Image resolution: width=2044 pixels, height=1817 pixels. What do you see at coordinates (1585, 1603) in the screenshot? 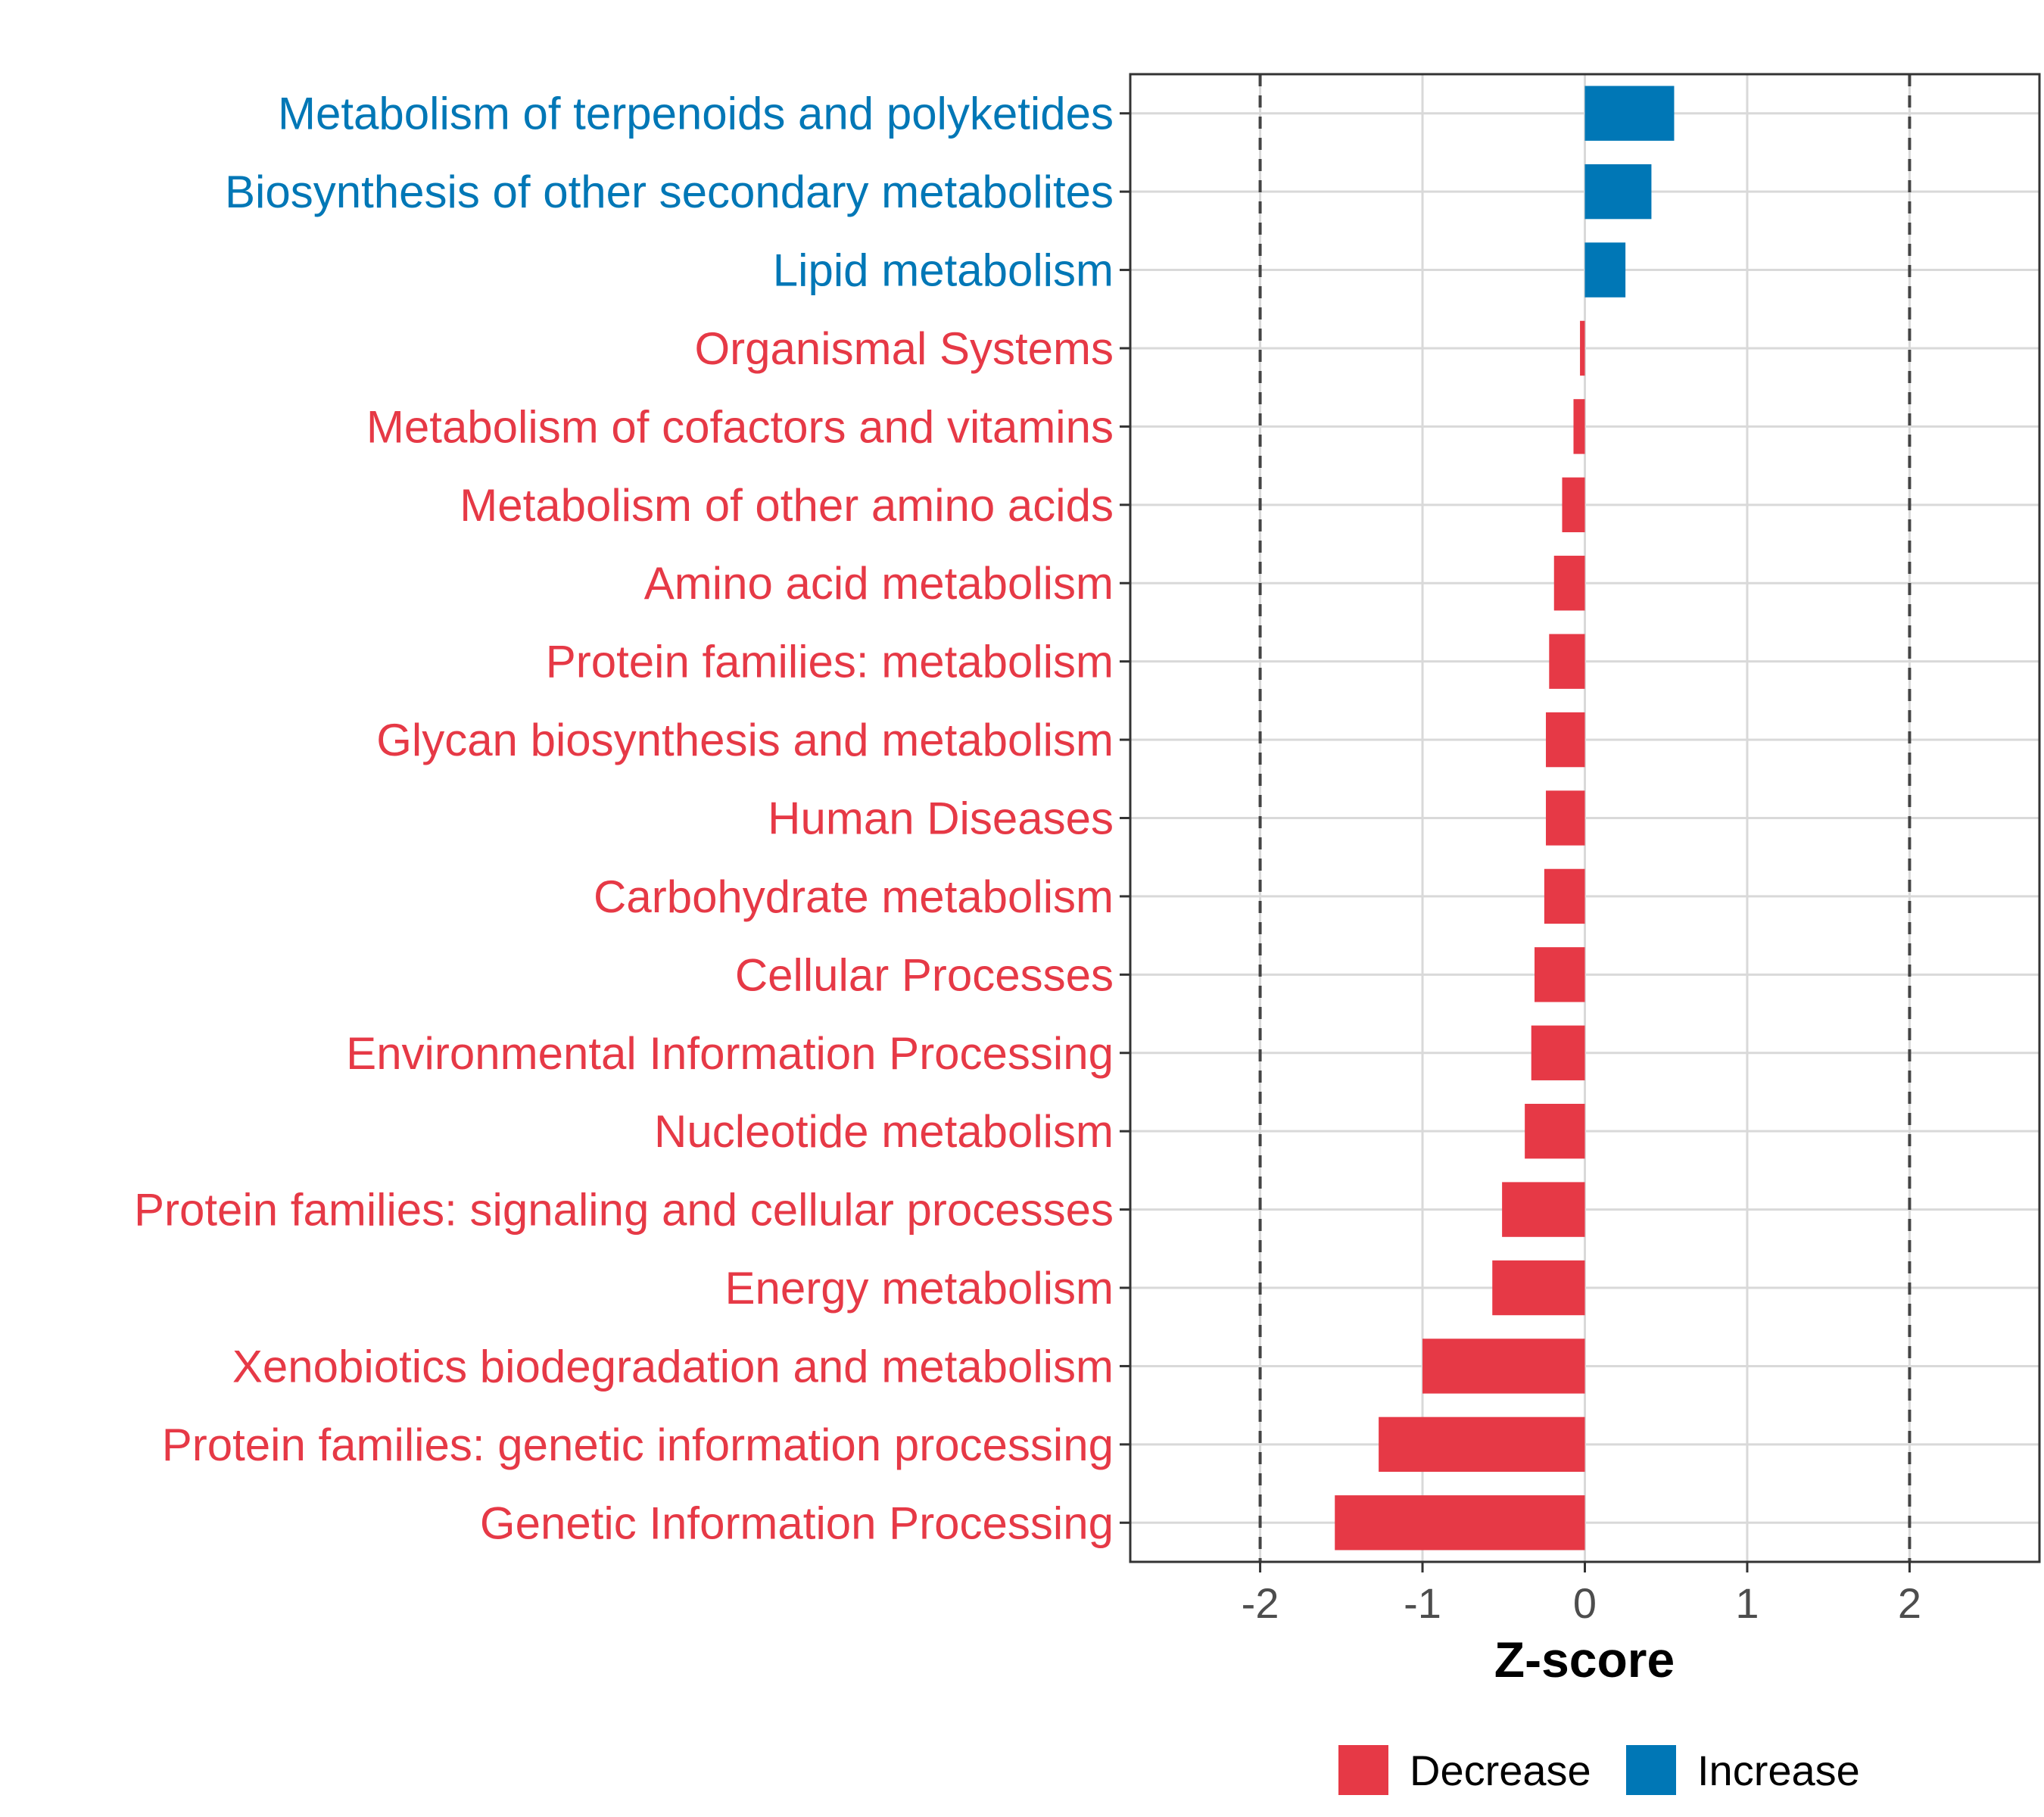
I see `x-tick-label-2: 0` at bounding box center [1585, 1603].